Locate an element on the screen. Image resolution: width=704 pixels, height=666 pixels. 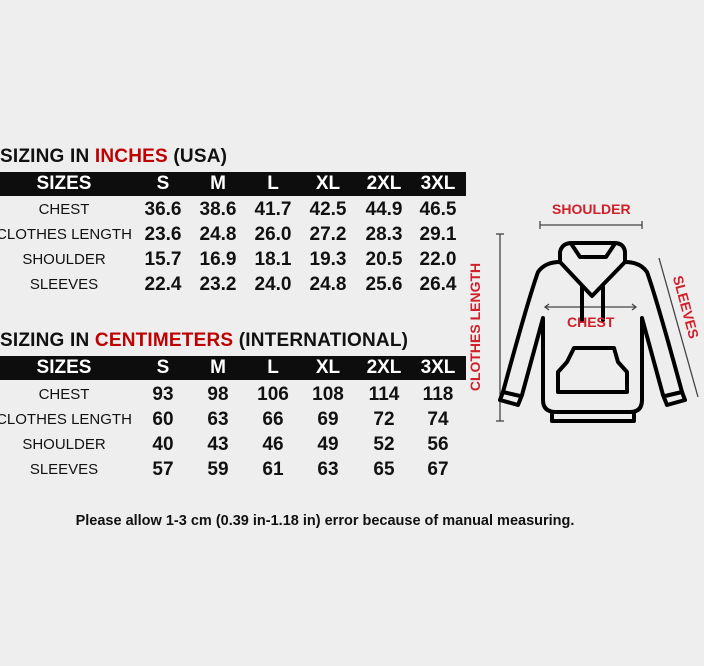
row-value: 108 is located at coordinates (328, 394).